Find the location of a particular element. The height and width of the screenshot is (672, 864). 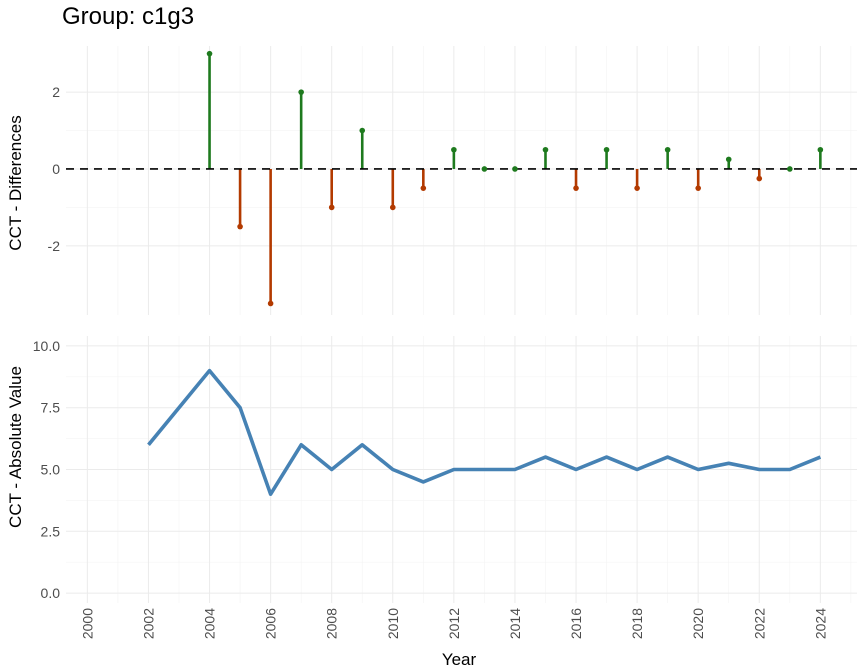

x-tick-label: 2020 is located at coordinates (698, 623).